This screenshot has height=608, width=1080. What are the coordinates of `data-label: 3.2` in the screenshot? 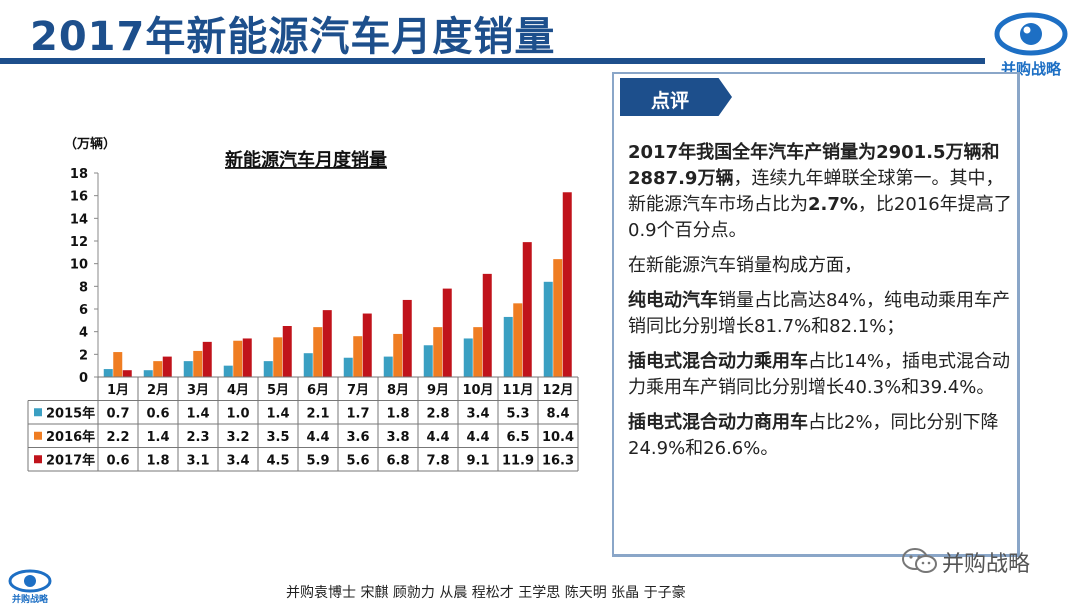 It's located at (237, 437).